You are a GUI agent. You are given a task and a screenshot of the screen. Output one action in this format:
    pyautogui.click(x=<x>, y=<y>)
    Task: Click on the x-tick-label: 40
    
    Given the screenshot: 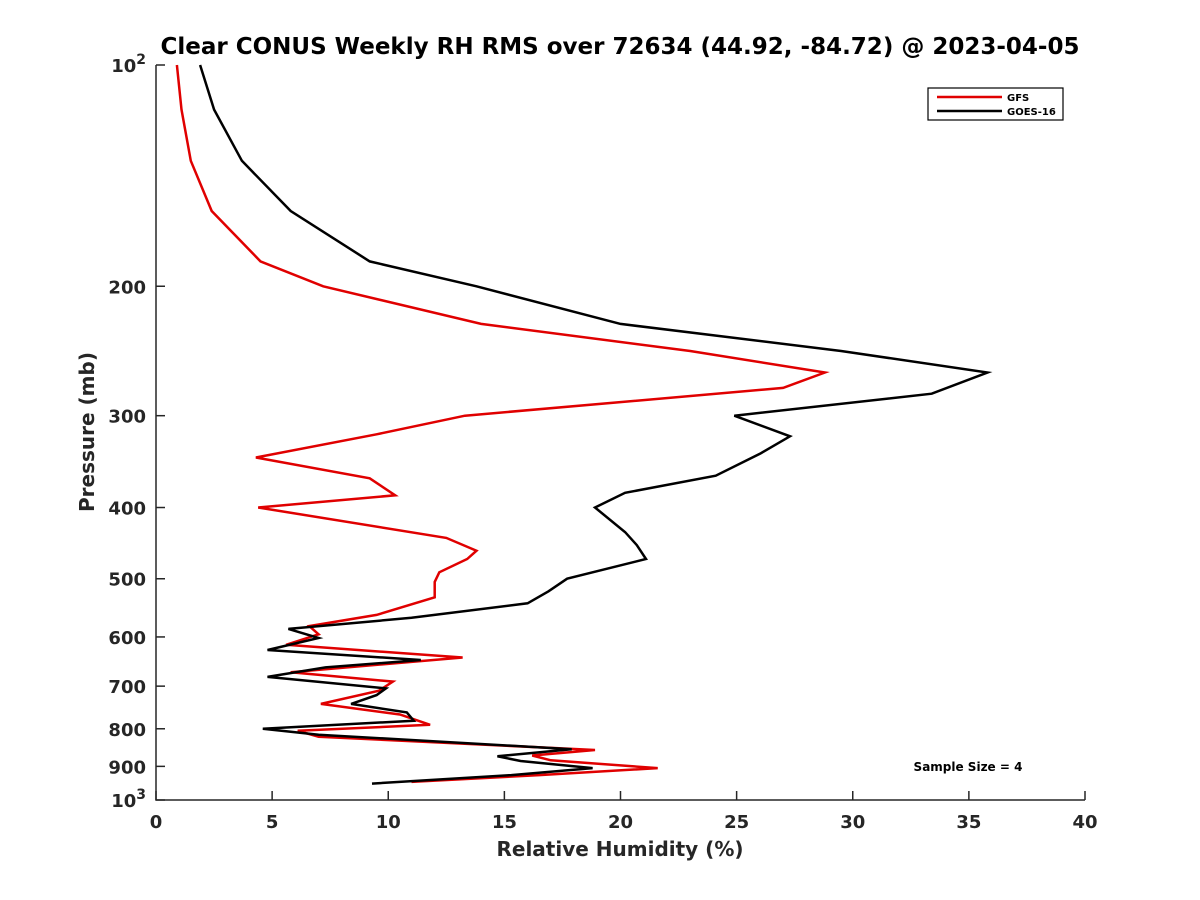 What is the action you would take?
    pyautogui.click(x=1084, y=822)
    